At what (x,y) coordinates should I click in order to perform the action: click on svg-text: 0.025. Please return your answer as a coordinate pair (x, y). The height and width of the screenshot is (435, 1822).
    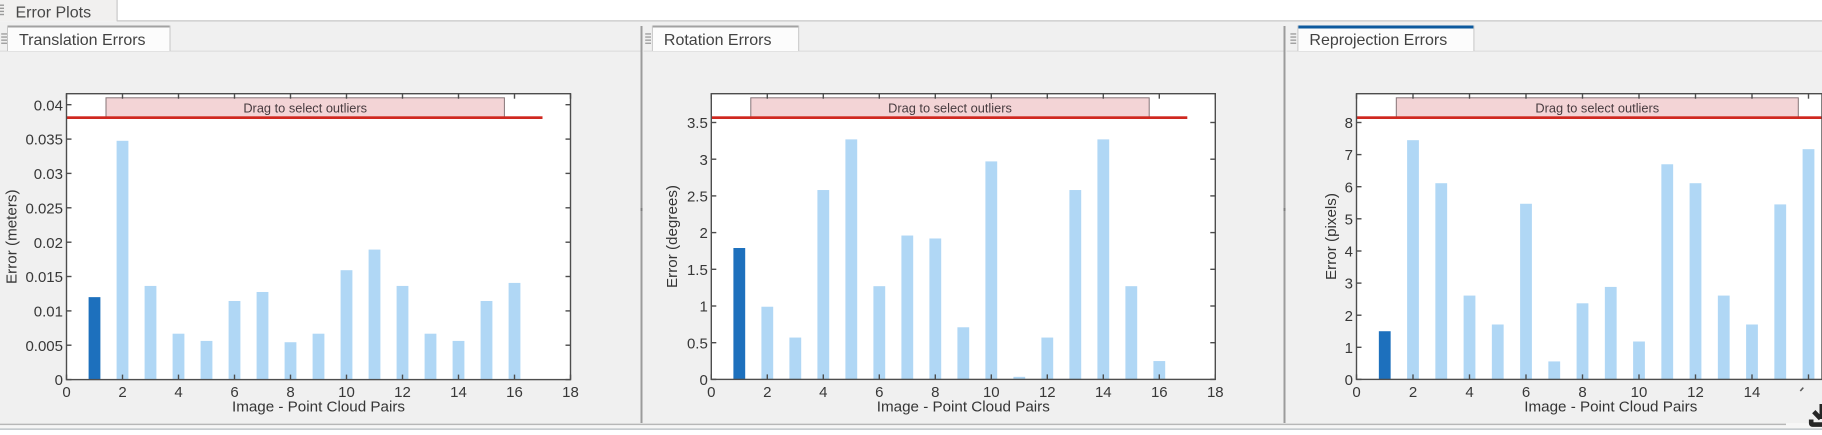
    Looking at the image, I should click on (44, 208).